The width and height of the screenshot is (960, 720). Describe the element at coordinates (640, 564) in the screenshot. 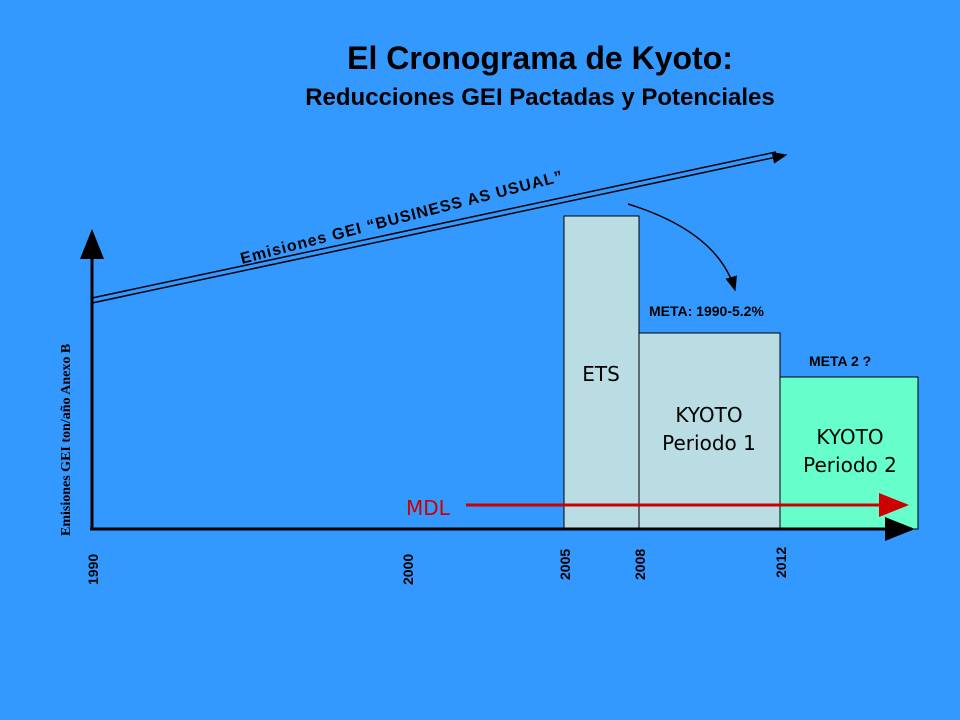

I see `year-2008: 2008` at that location.